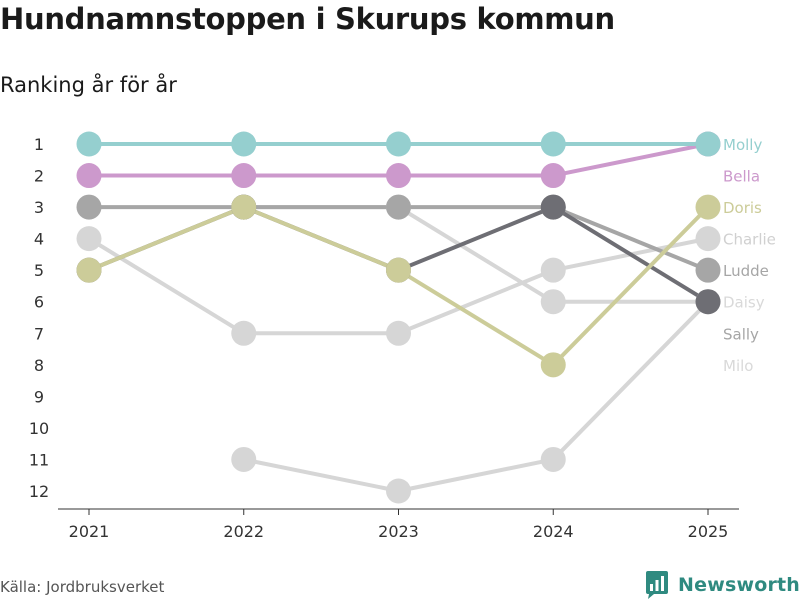  Describe the element at coordinates (708, 239) in the screenshot. I see `point-charlie-2025` at that location.